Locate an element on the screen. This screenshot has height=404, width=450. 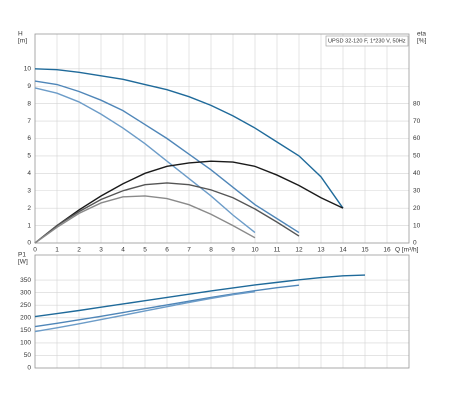
y-tick-label: 200 is located at coordinates (25, 317).